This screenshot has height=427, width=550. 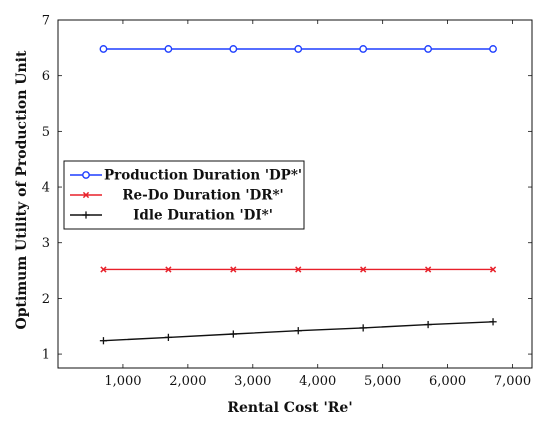 I want to click on x-tick-label: 7,000, so click(x=512, y=381).